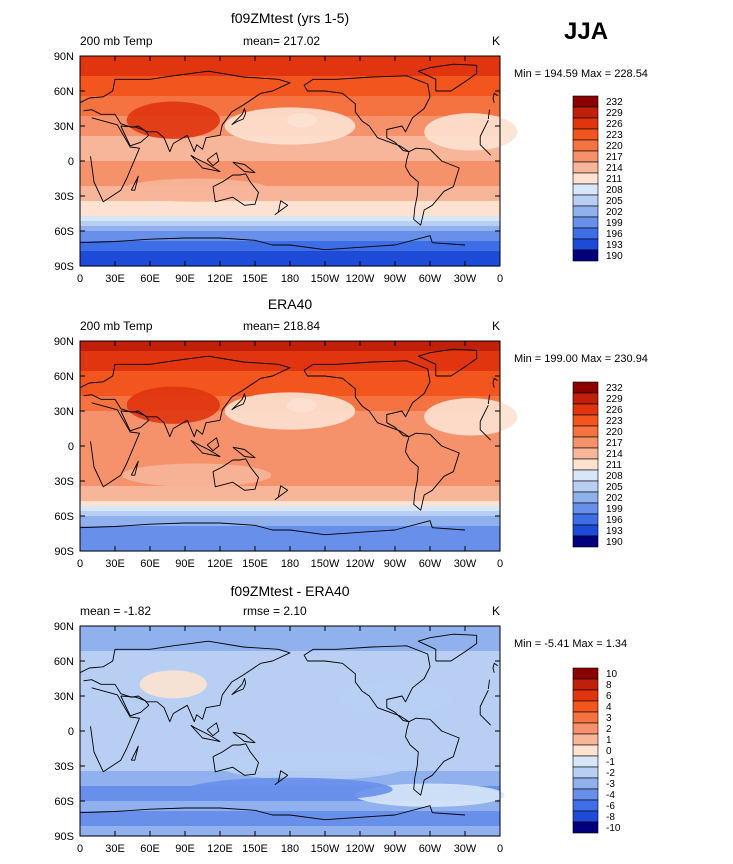  I want to click on colorbar-label: 205, so click(614, 487).